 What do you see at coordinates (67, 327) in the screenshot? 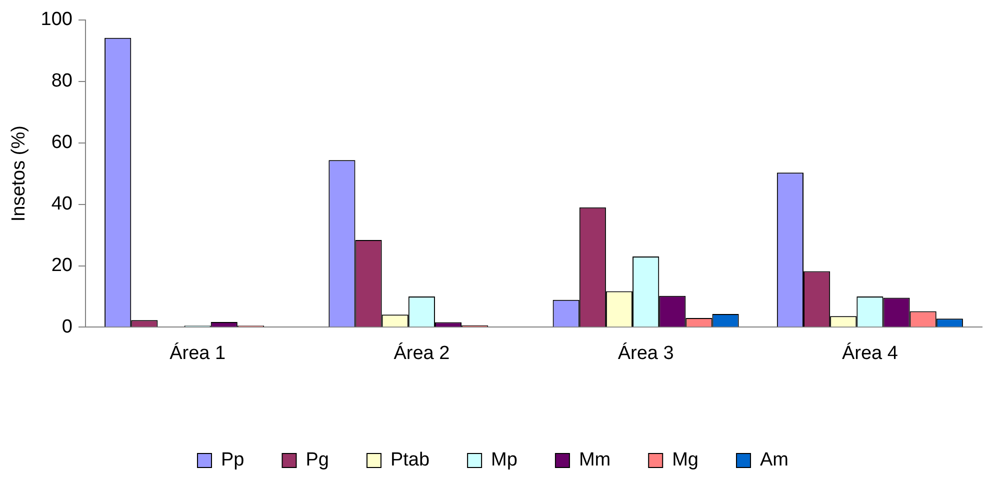
I see `y-tick-label: 0` at bounding box center [67, 327].